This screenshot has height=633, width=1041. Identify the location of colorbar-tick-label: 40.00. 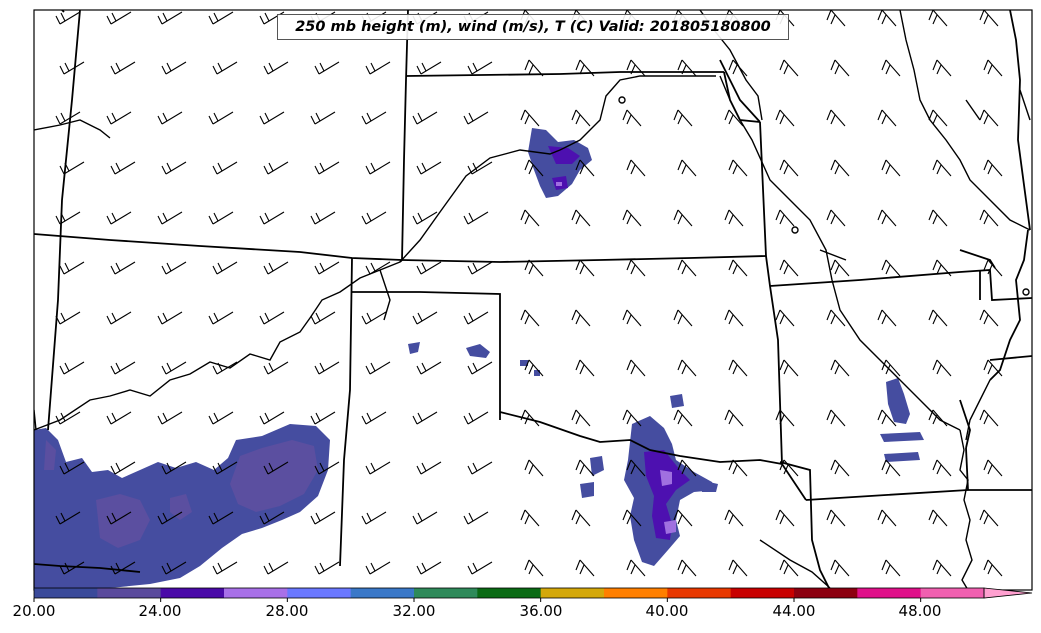
(667, 611).